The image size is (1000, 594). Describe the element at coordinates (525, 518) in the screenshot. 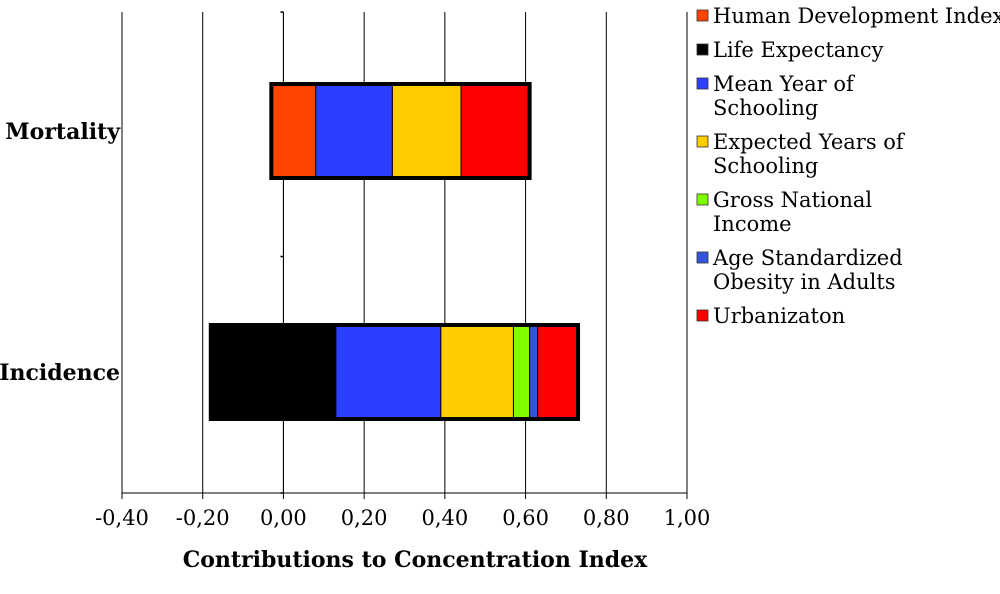

I see `x-tick-label: 0,60` at that location.